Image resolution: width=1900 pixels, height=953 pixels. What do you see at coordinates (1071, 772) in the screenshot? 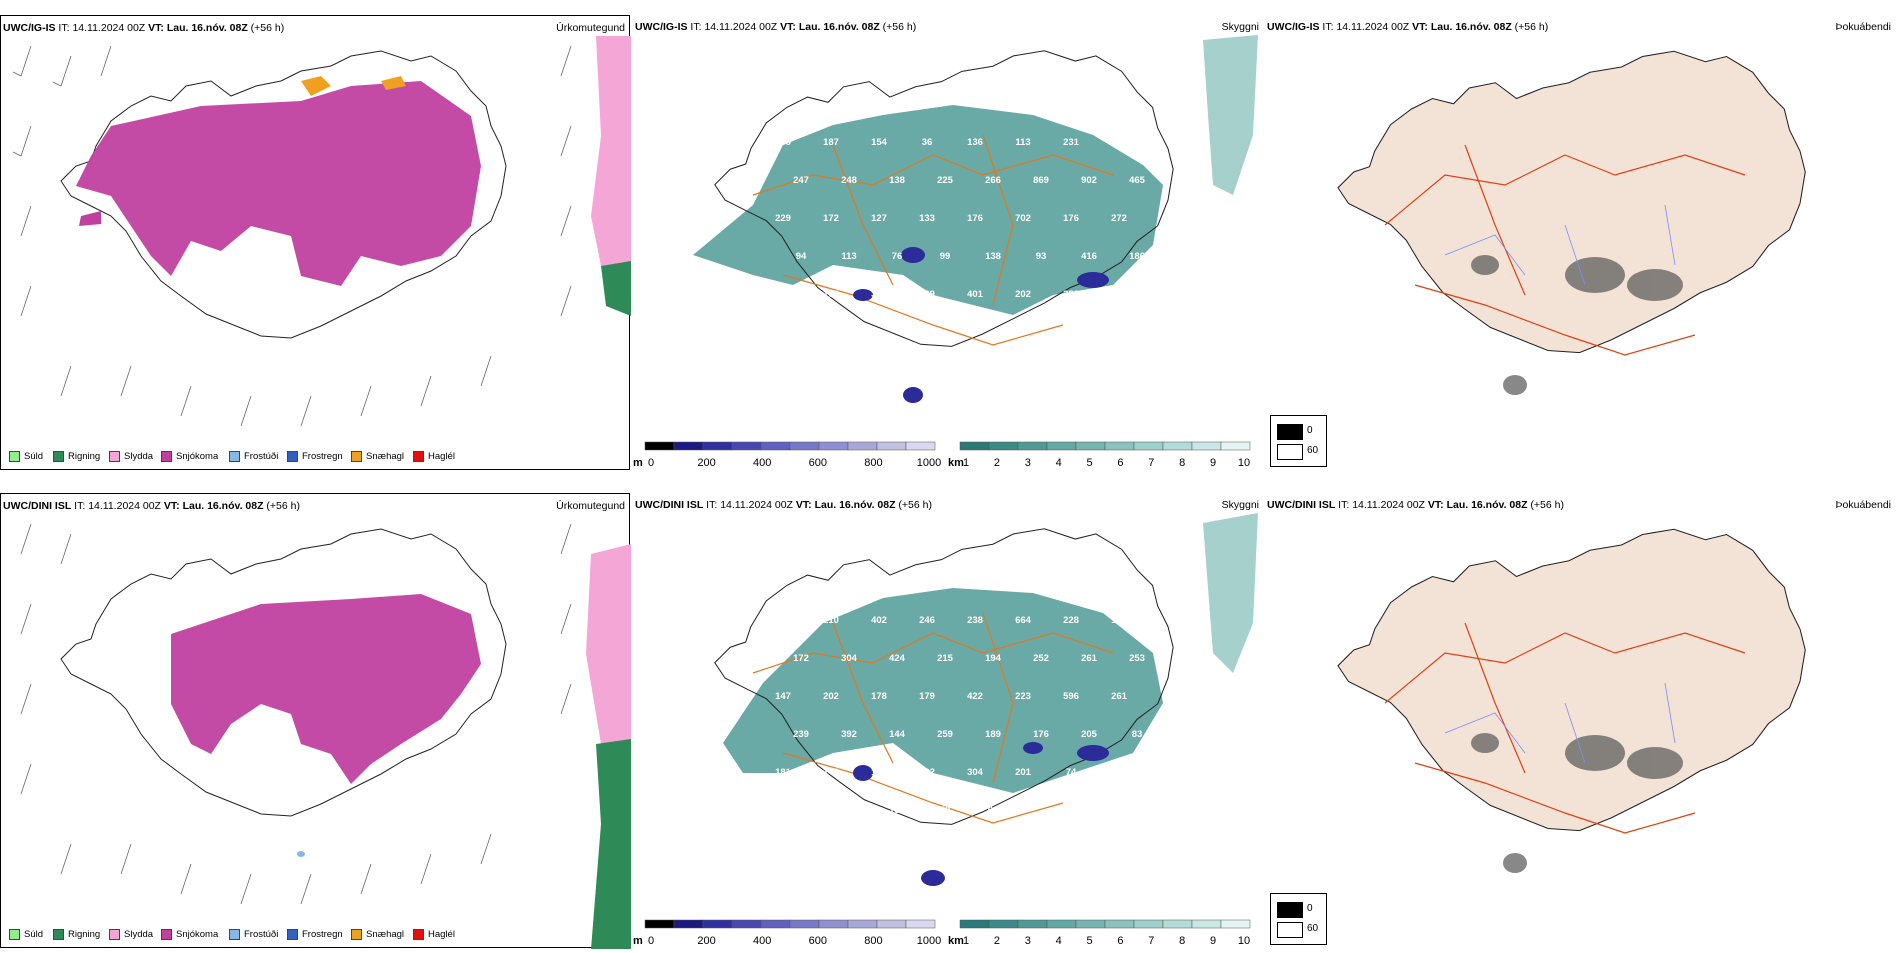
I see `cloud-height-label: 74` at bounding box center [1071, 772].